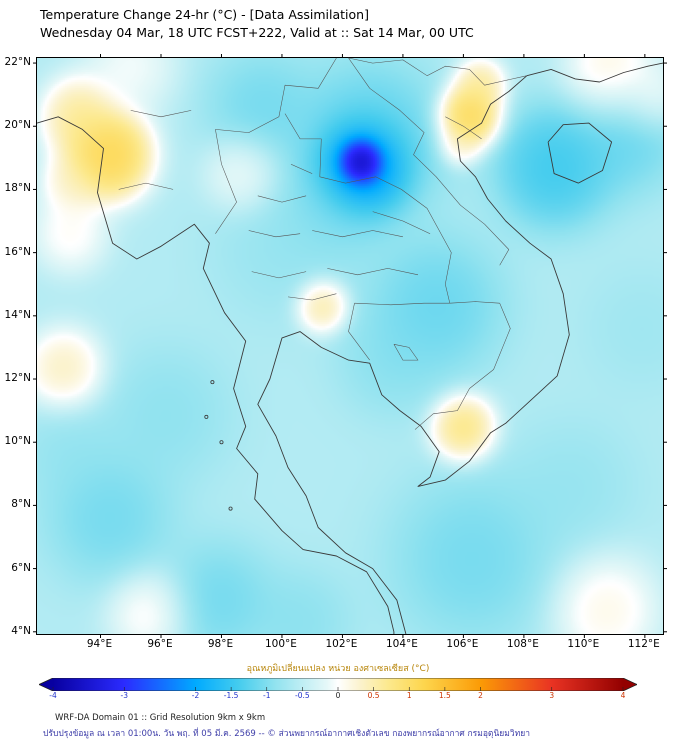  Describe the element at coordinates (643, 644) in the screenshot. I see `lon-tick-label: 112°E` at that location.